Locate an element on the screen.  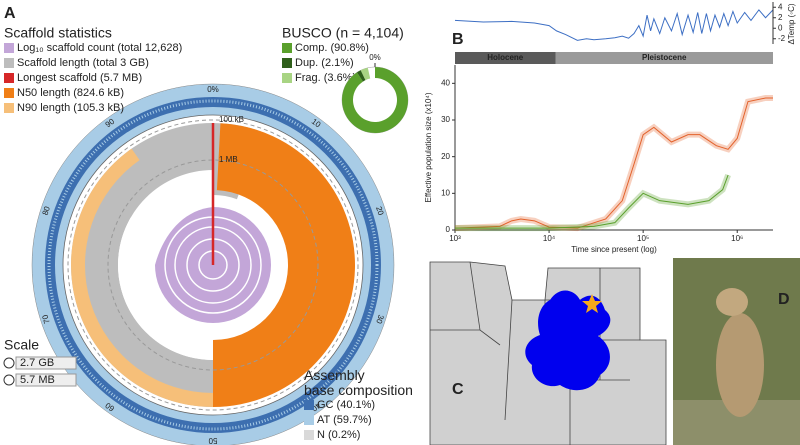
x-tick-label: 10⁶ is located at coordinates (737, 238).